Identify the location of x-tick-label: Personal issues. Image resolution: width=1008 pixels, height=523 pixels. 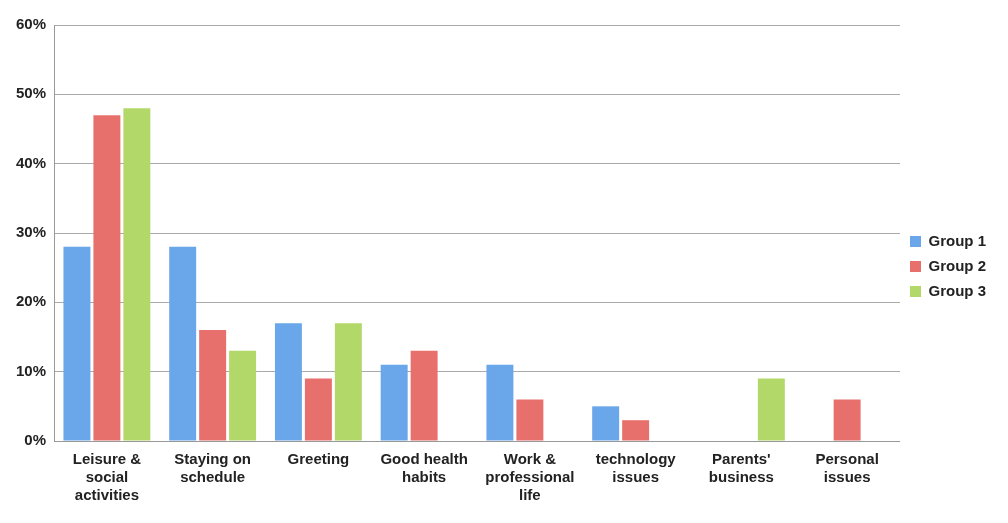
(847, 468).